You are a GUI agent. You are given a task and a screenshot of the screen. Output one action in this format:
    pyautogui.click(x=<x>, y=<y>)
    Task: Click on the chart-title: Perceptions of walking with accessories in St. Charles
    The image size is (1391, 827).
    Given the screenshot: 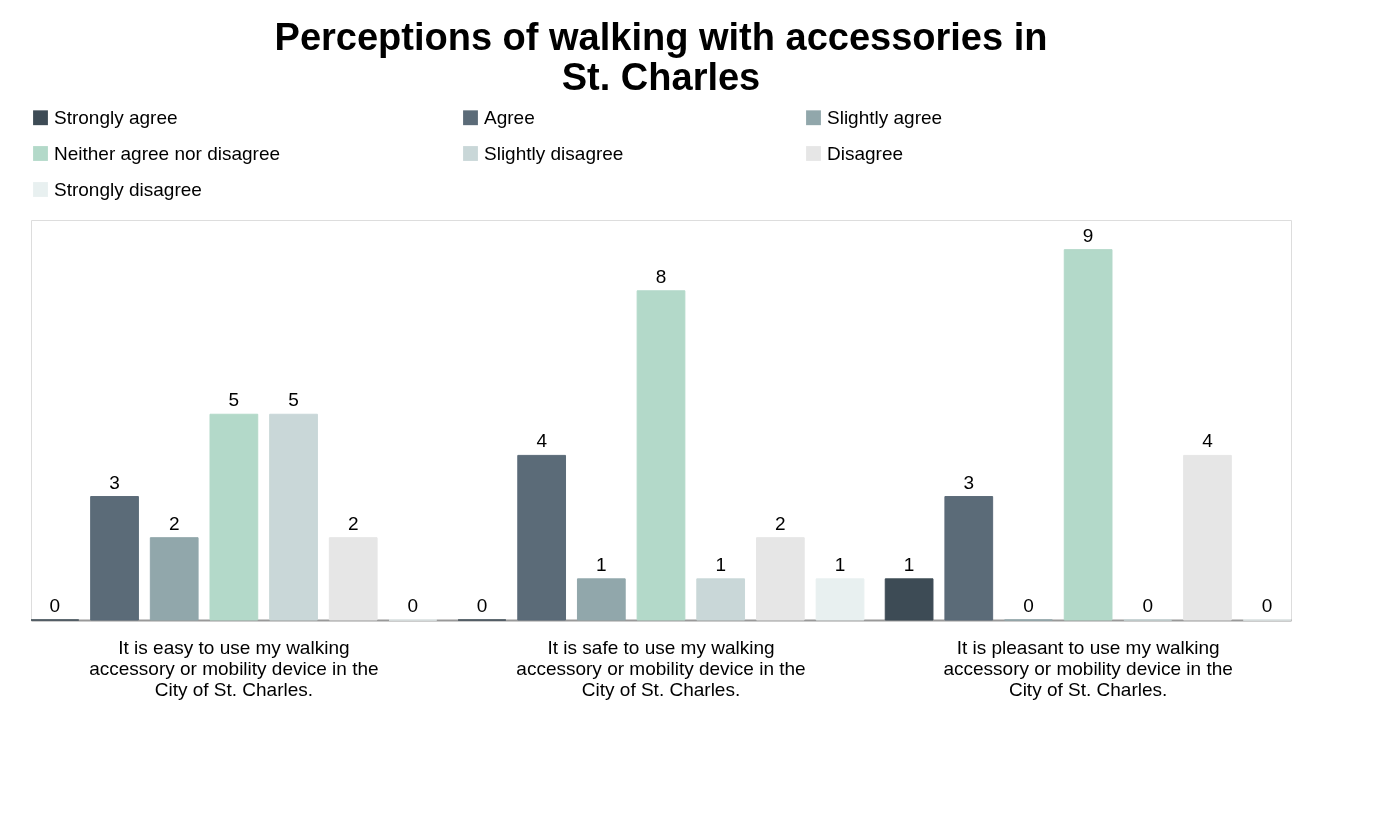 What is the action you would take?
    pyautogui.click(x=661, y=57)
    